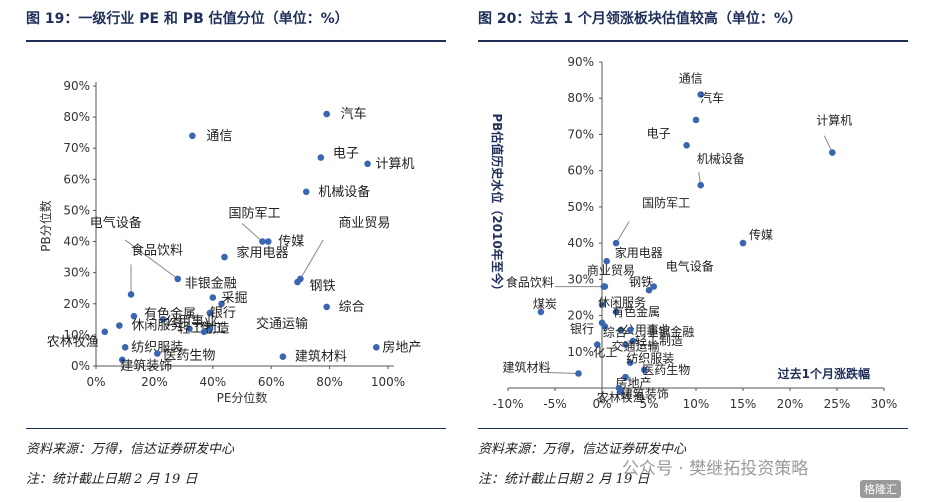 The height and width of the screenshot is (502, 930). What do you see at coordinates (647, 330) in the screenshot?
I see `right-point-label: 公用事业` at bounding box center [647, 330].